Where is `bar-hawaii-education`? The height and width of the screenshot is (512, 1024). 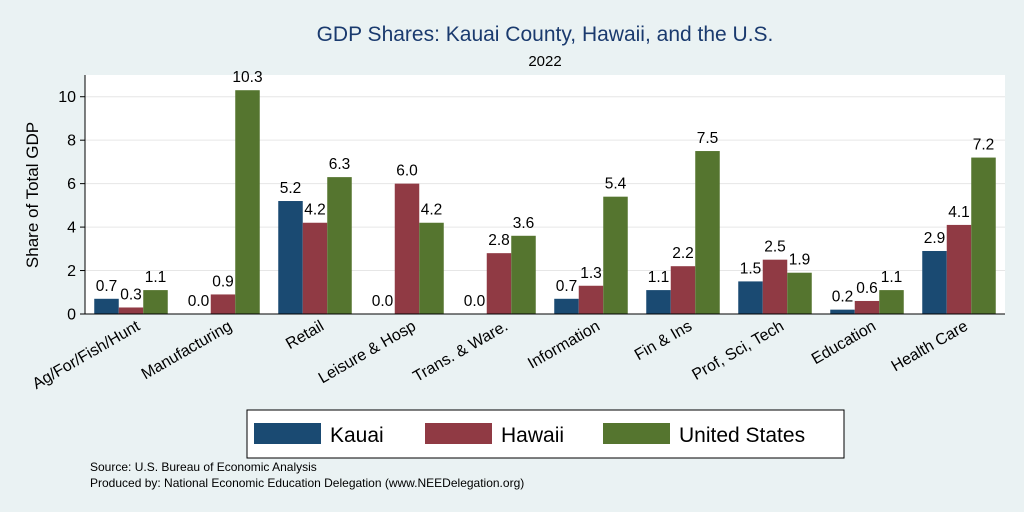 bar-hawaii-education is located at coordinates (867, 307).